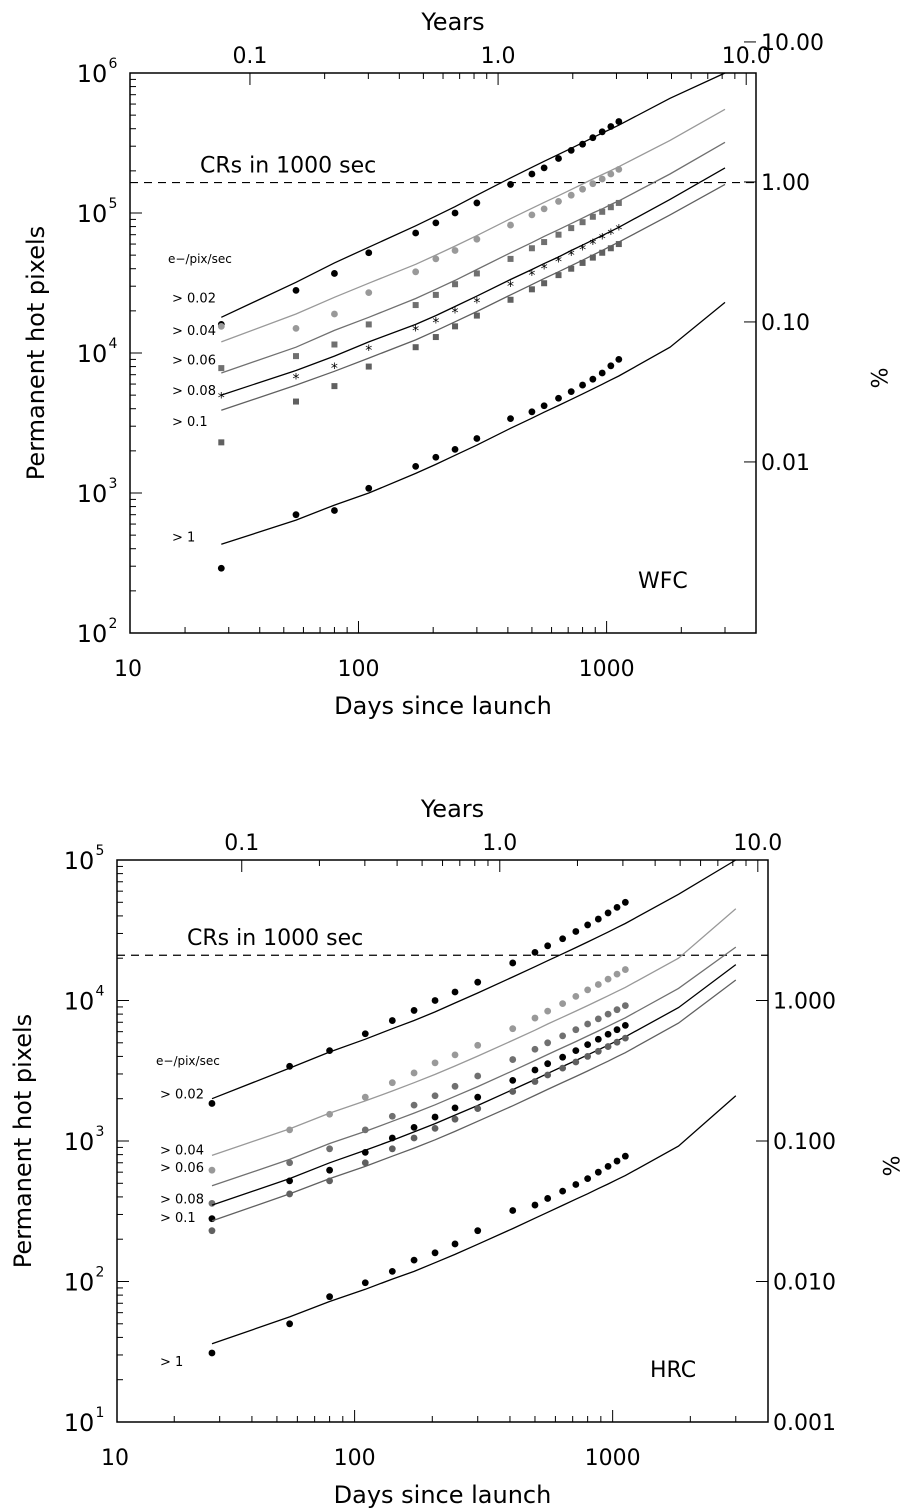  I want to click on y-tick-label: 10 6, so click(97, 72).